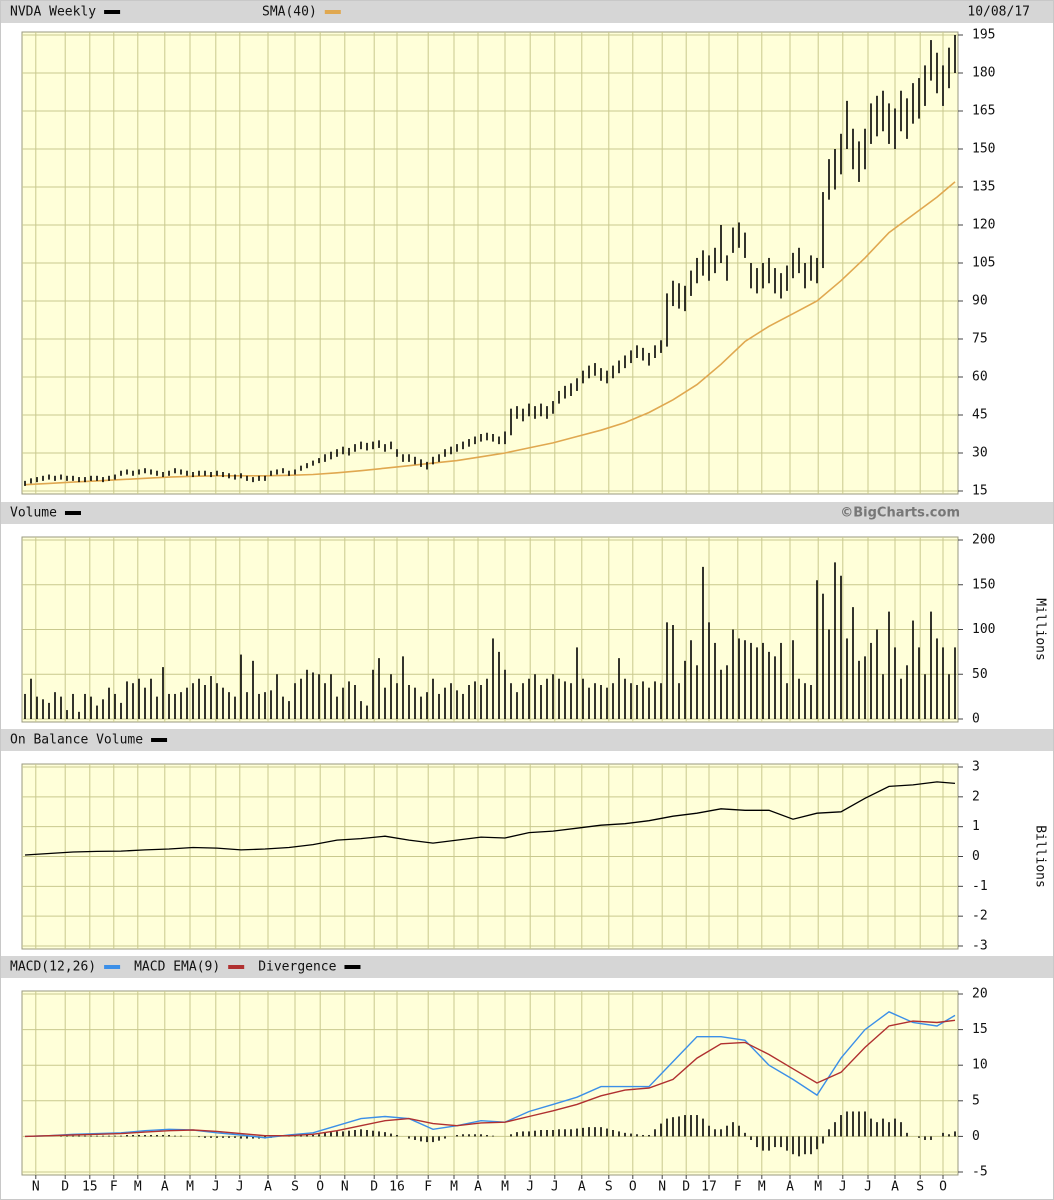  Describe the element at coordinates (33, 513) in the screenshot. I see `chart-title: Volume` at that location.